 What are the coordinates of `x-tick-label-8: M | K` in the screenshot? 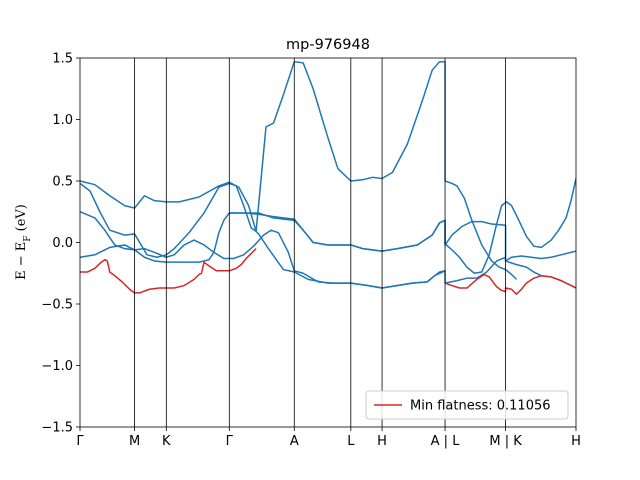 It's located at (505, 441).